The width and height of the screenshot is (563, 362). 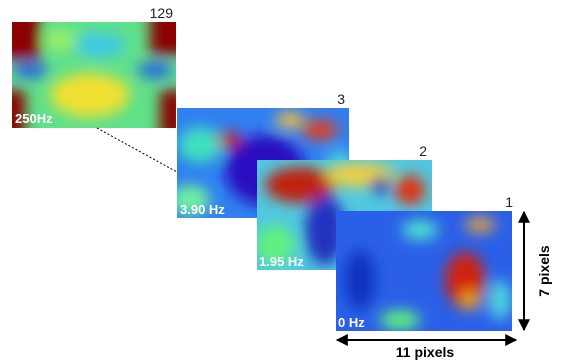 I want to click on frame-index: 3, so click(x=341, y=99).